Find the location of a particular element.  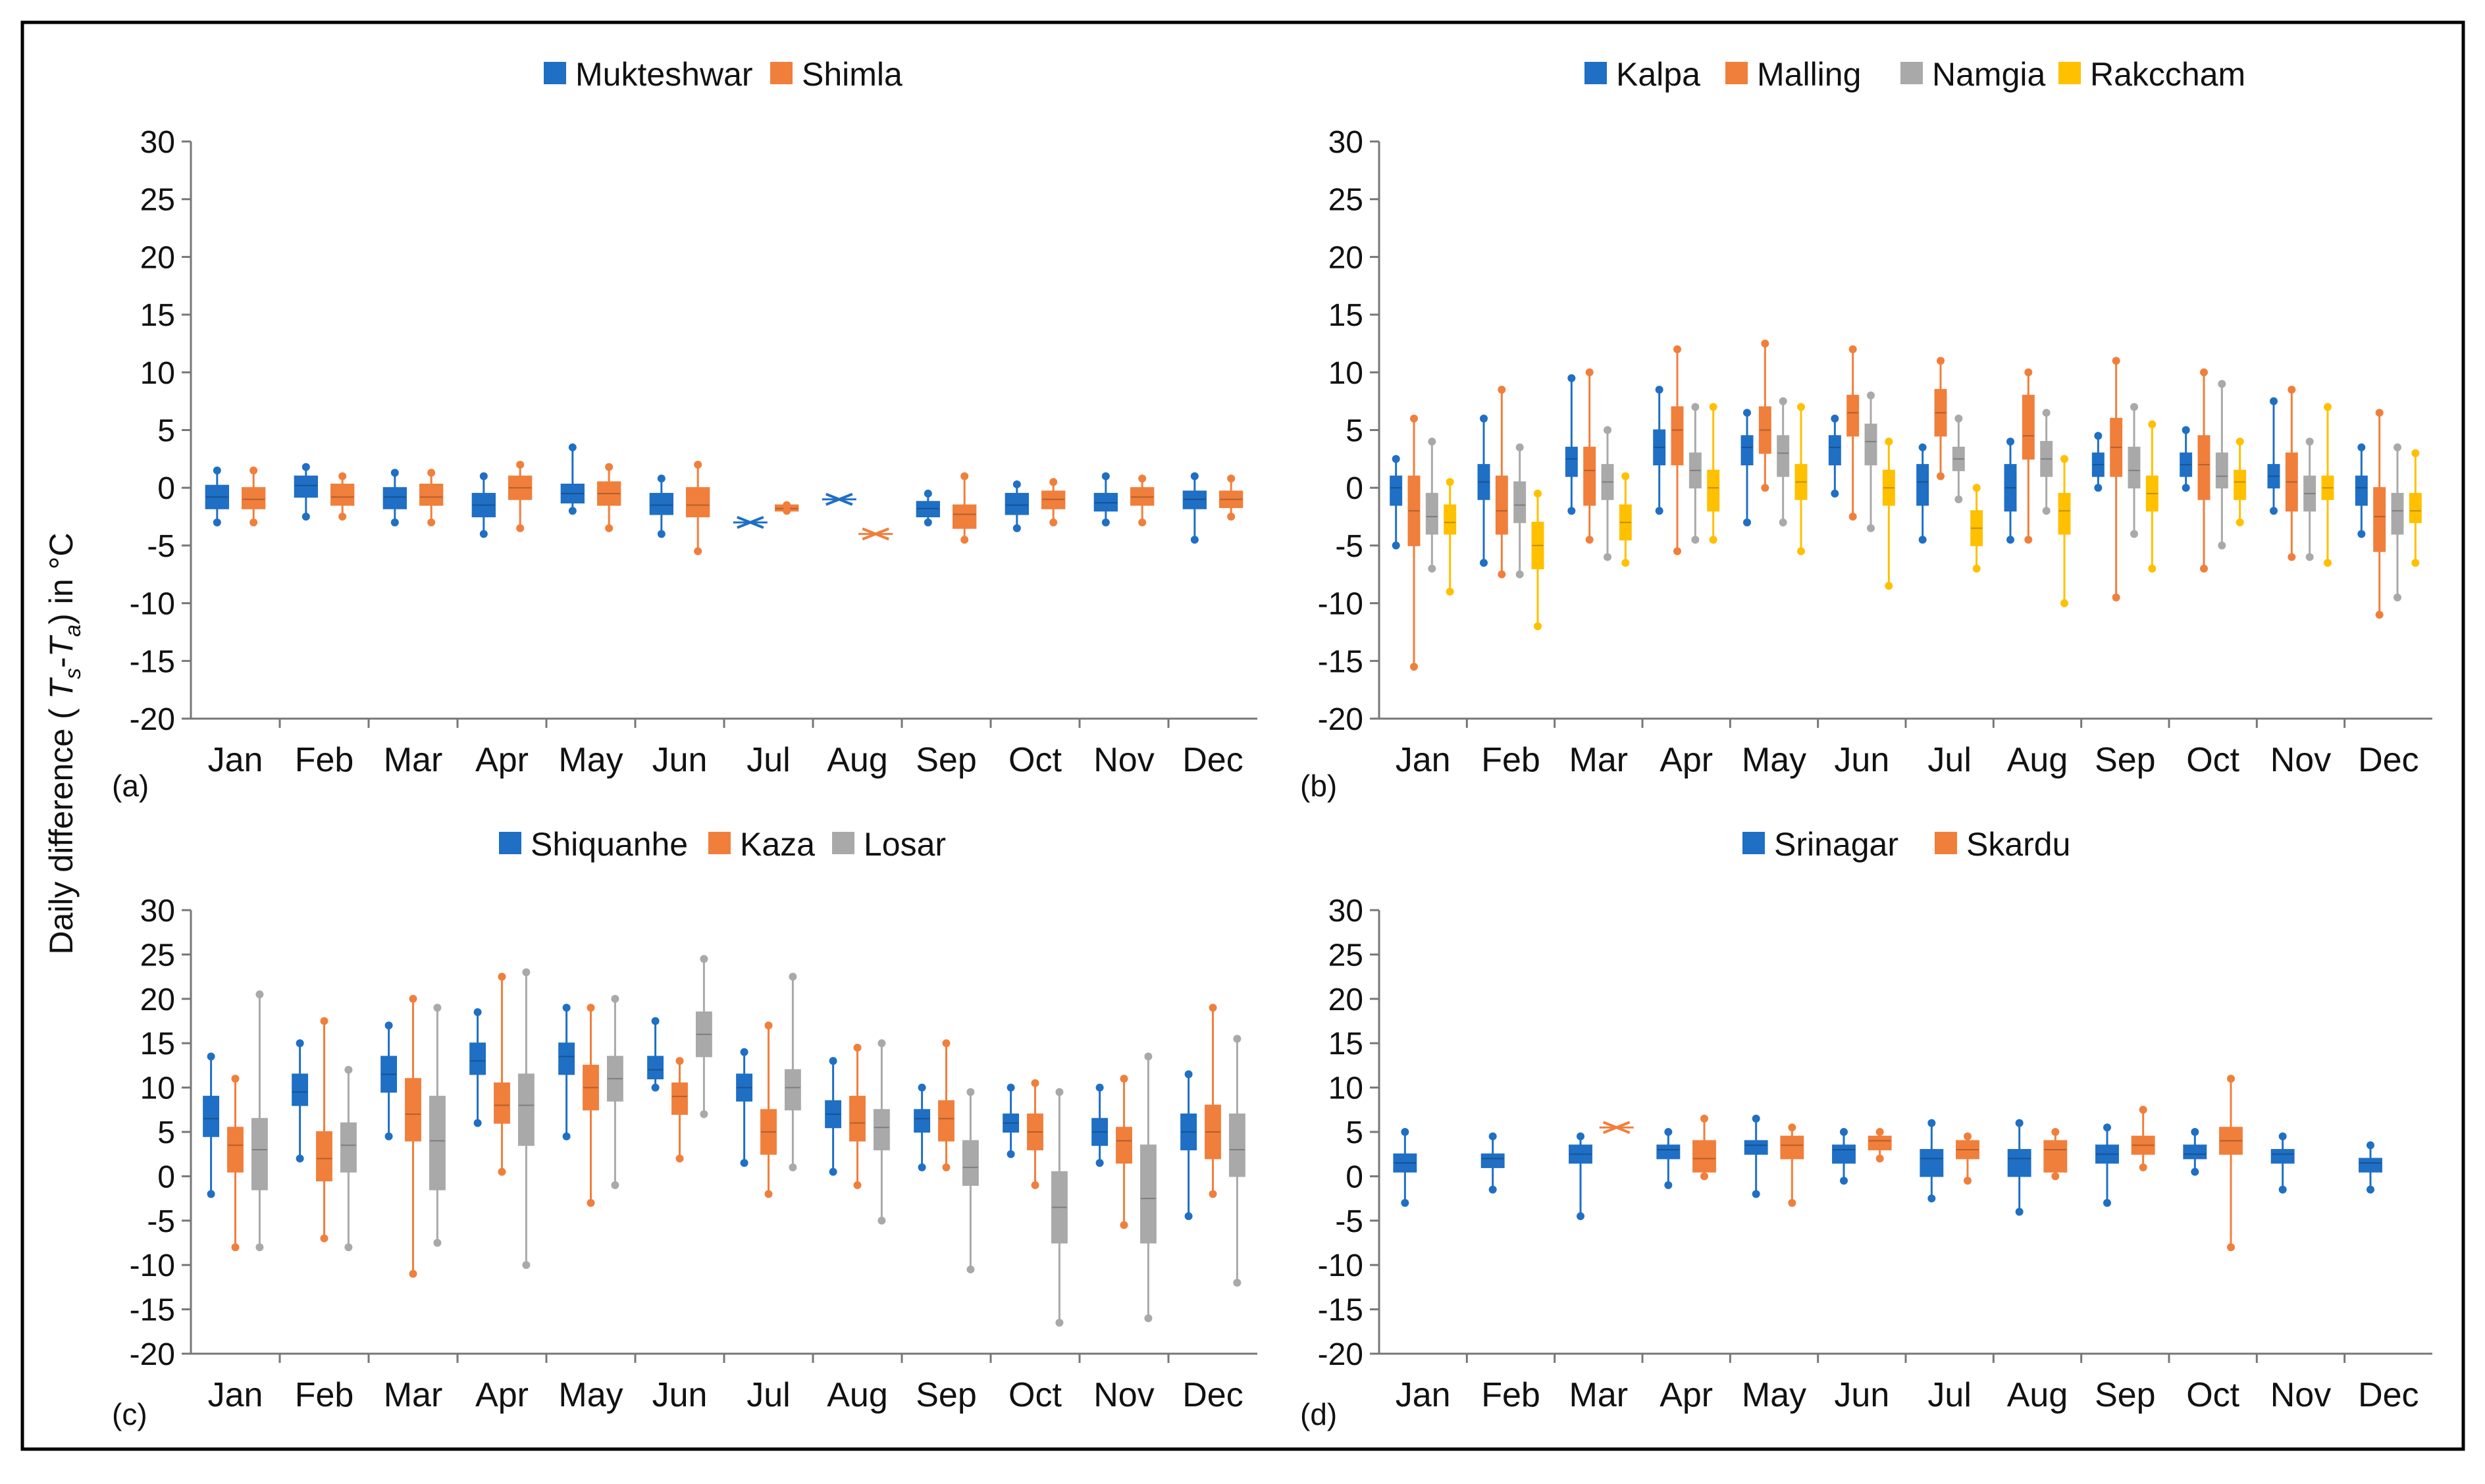

legend-label: Shiquanhe is located at coordinates (609, 844).